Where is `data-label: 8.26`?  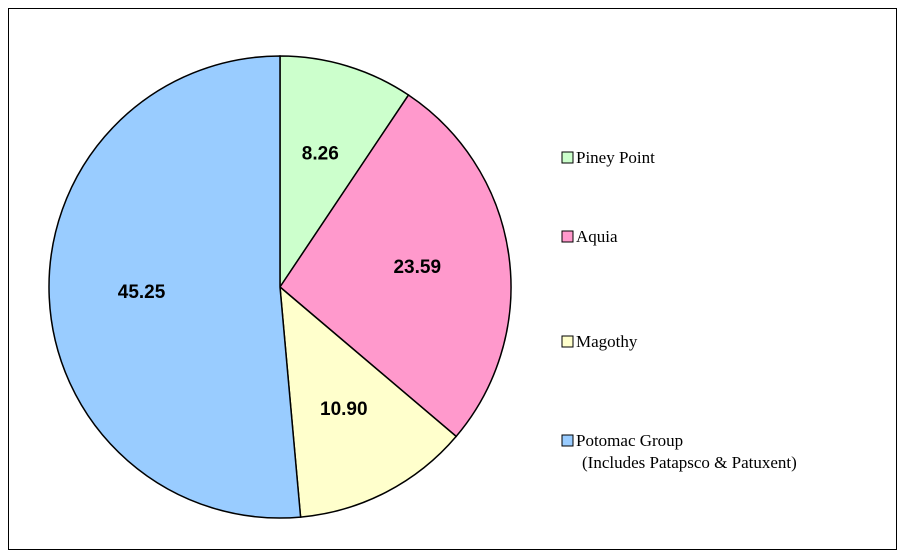 data-label: 8.26 is located at coordinates (320, 153).